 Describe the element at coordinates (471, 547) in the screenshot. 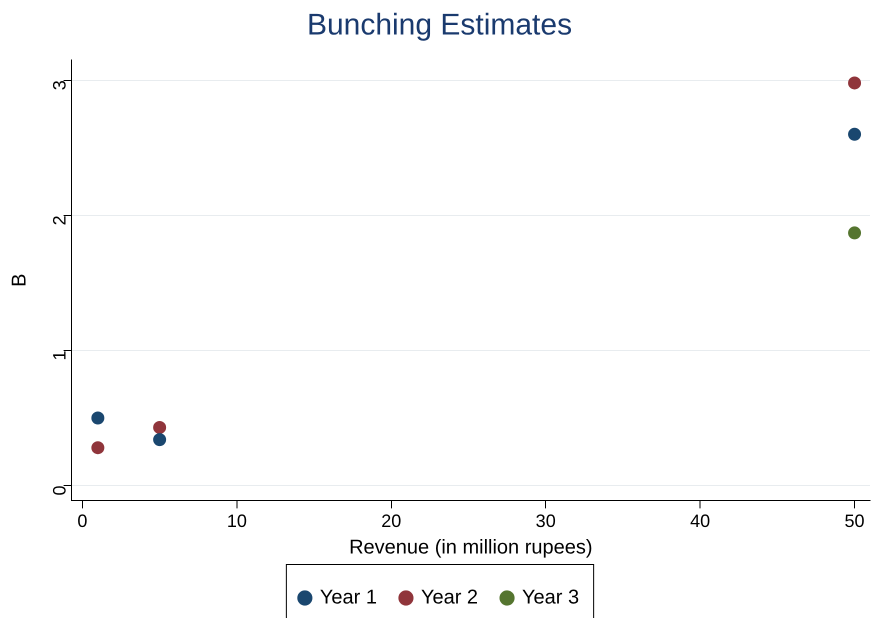

I see `x-axis-title: Revenue (in million rupees)` at that location.